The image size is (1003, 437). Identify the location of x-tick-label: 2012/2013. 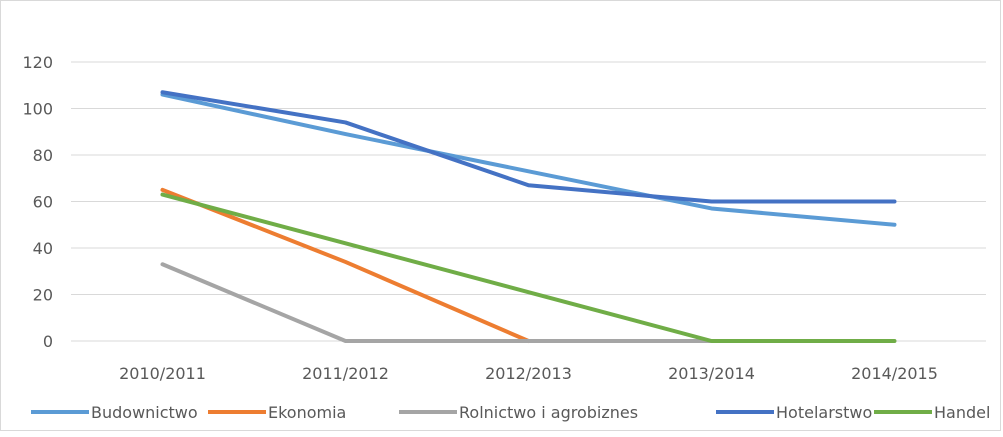
(528, 373).